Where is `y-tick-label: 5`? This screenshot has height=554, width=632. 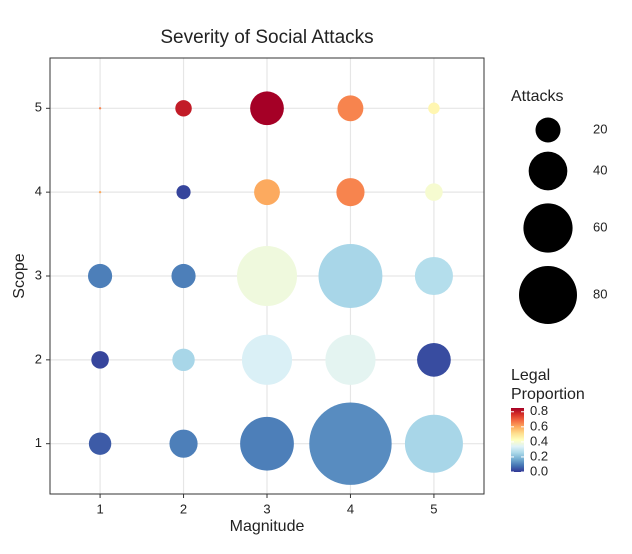
y-tick-label: 5 is located at coordinates (38, 107).